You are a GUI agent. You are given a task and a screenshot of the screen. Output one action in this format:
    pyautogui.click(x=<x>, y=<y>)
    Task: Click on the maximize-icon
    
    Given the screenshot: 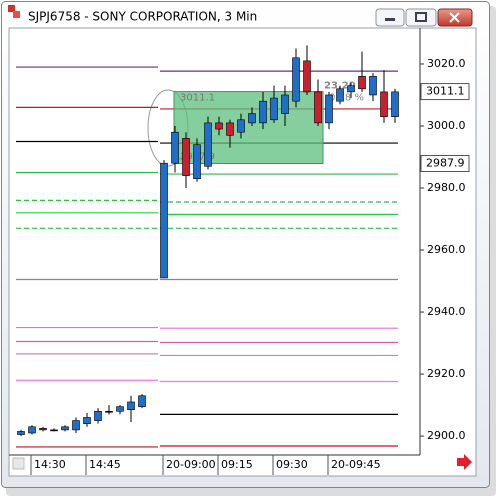 What is the action you would take?
    pyautogui.click(x=421, y=17)
    